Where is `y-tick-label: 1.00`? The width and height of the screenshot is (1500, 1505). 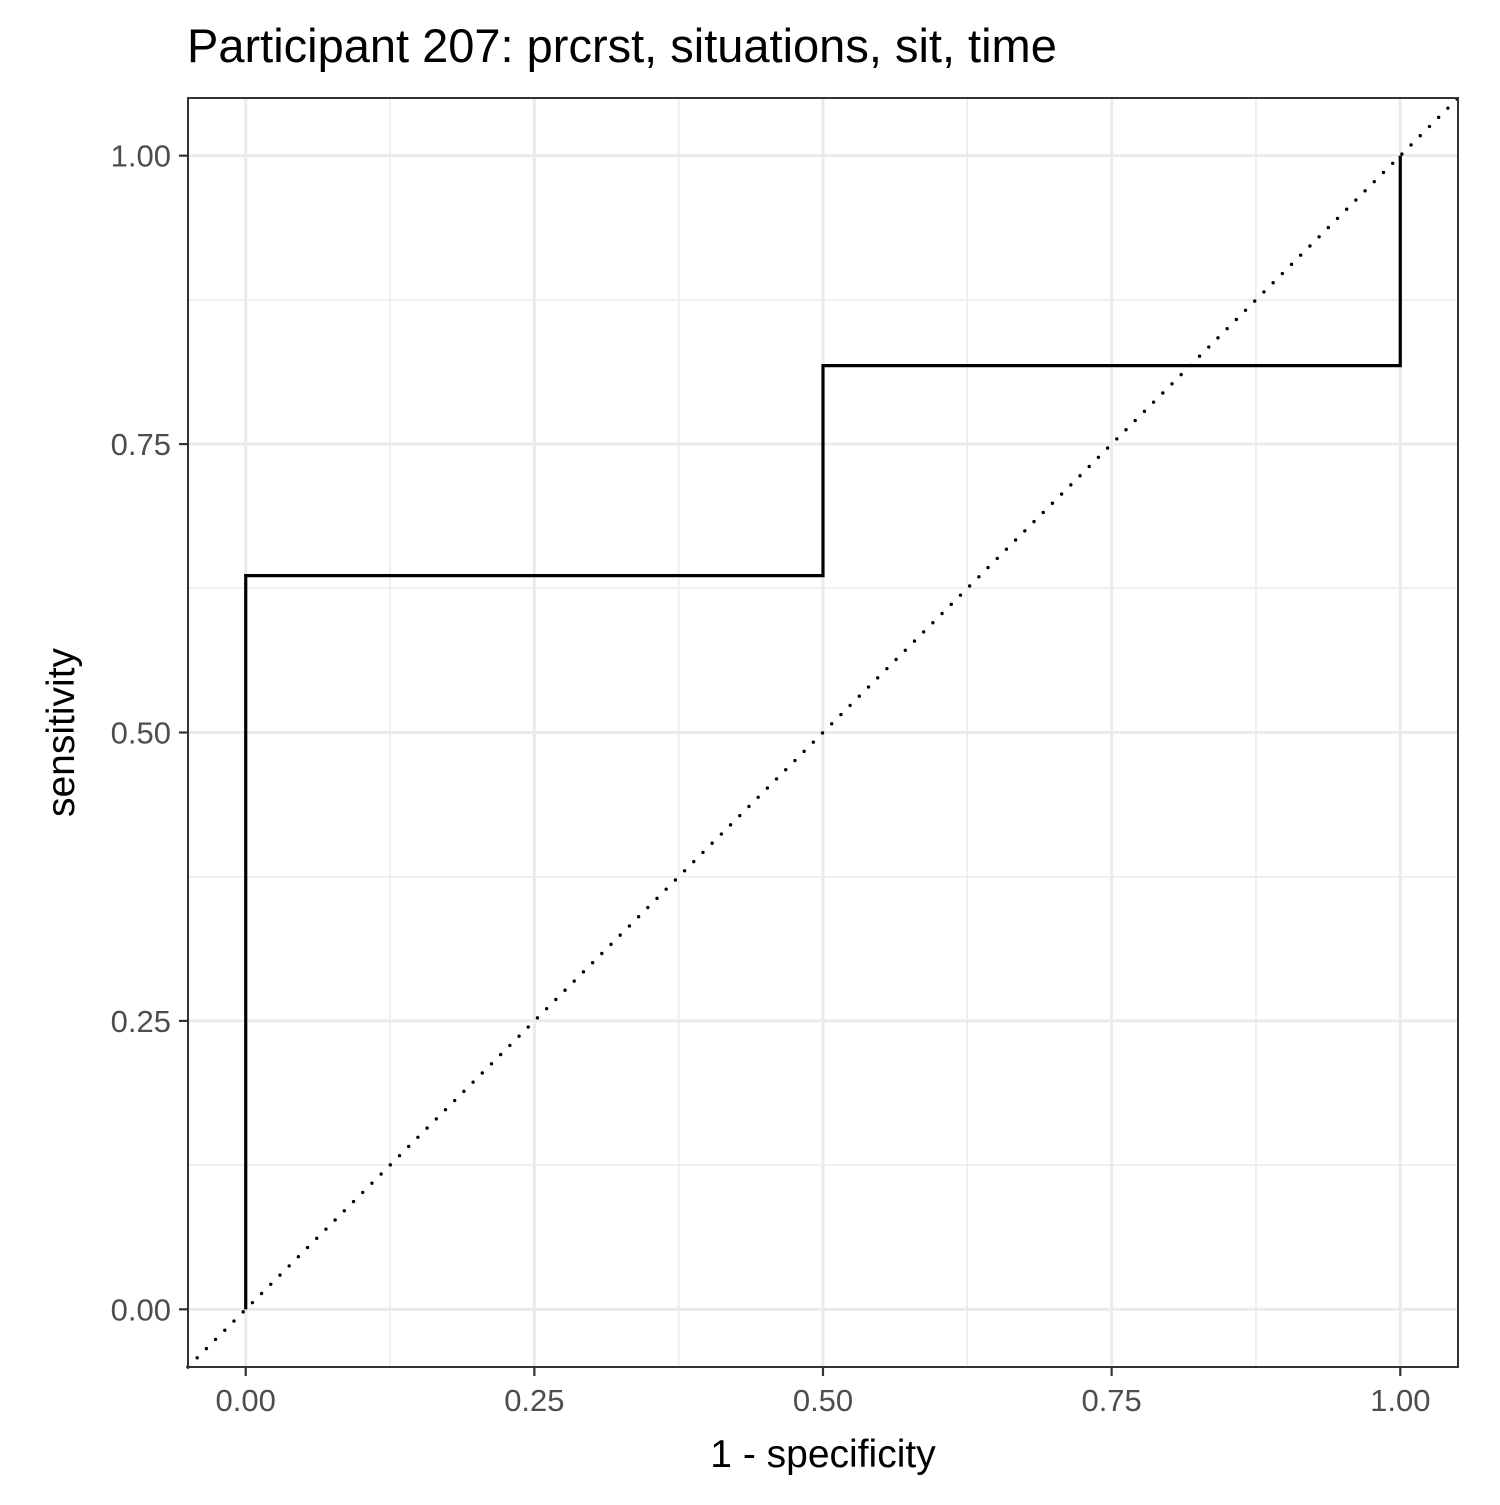
y-tick-label: 1.00 is located at coordinates (141, 156).